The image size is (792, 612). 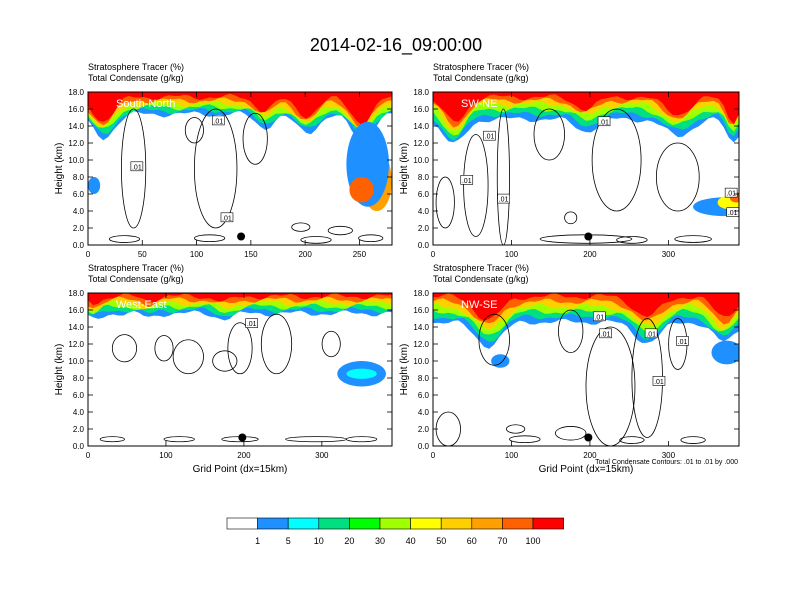 I want to click on tracer-field: .01, so click(x=240, y=369).